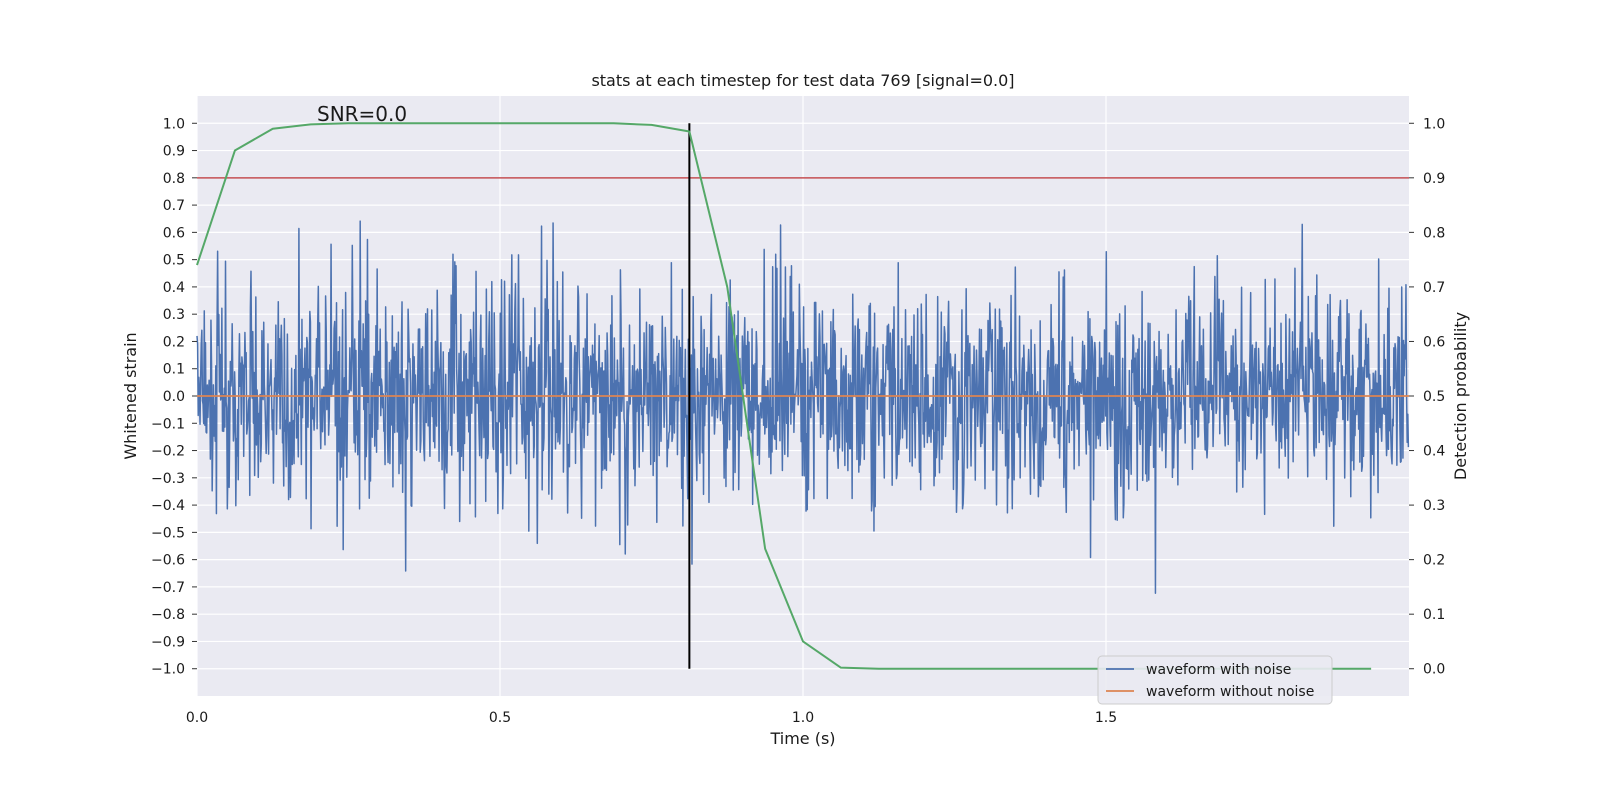  I want to click on y-tick-label-10: 0.0, so click(174, 397).